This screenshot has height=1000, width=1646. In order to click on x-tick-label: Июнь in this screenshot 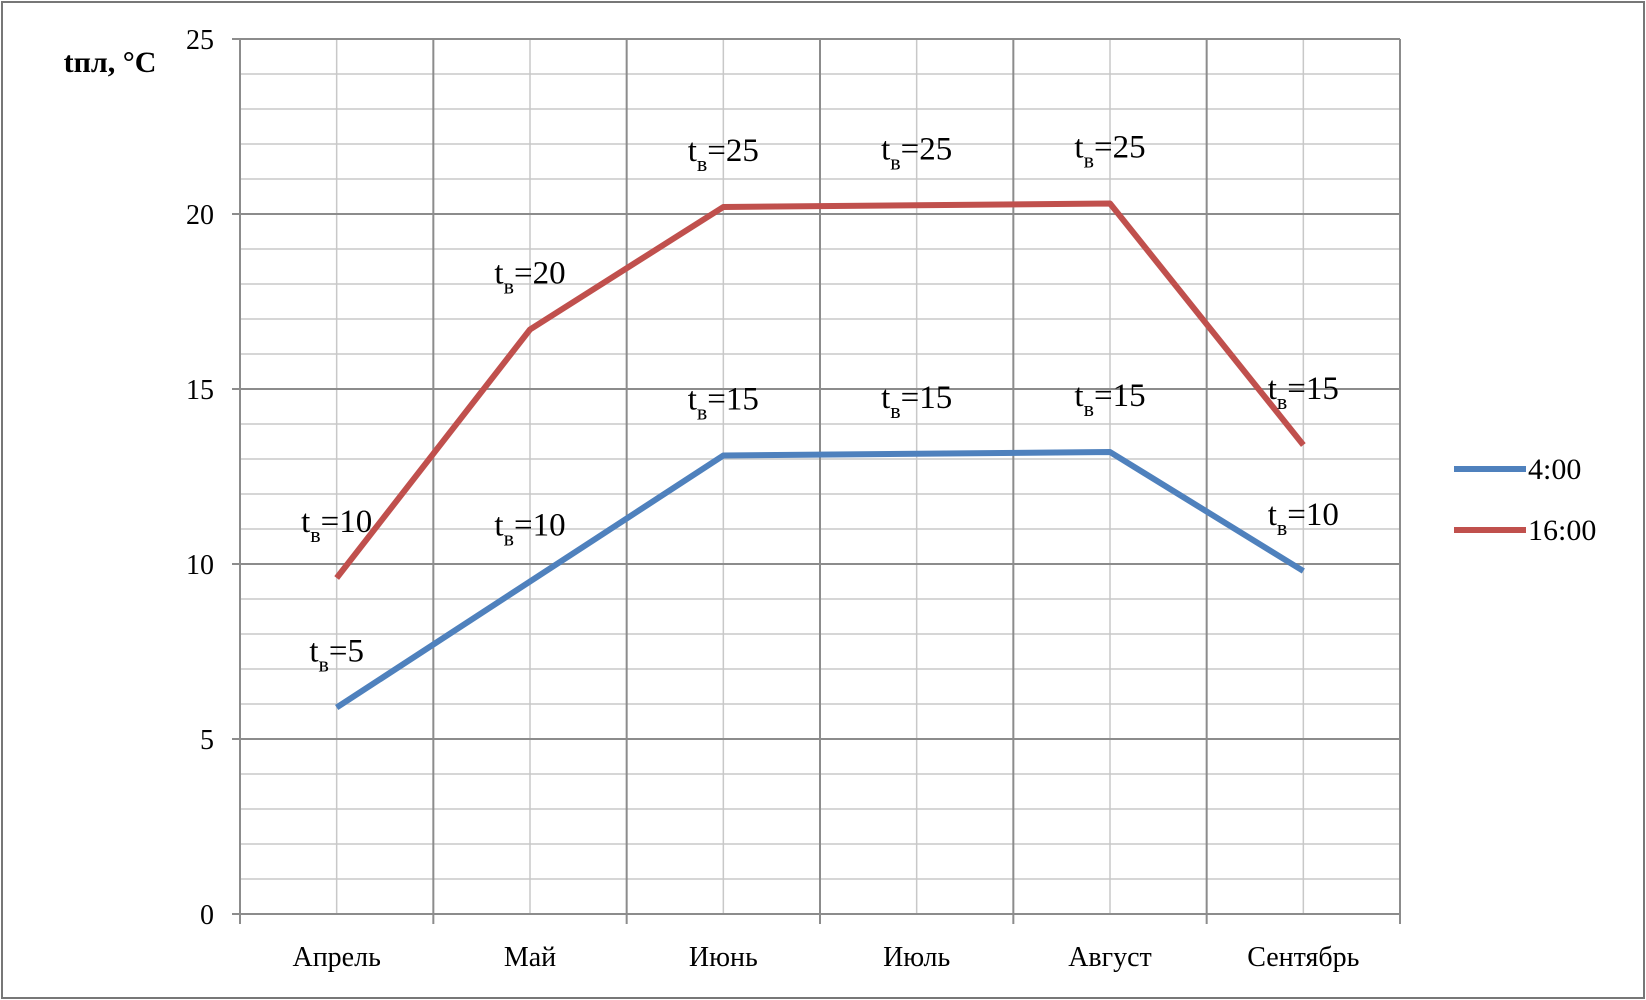, I will do `click(723, 957)`.